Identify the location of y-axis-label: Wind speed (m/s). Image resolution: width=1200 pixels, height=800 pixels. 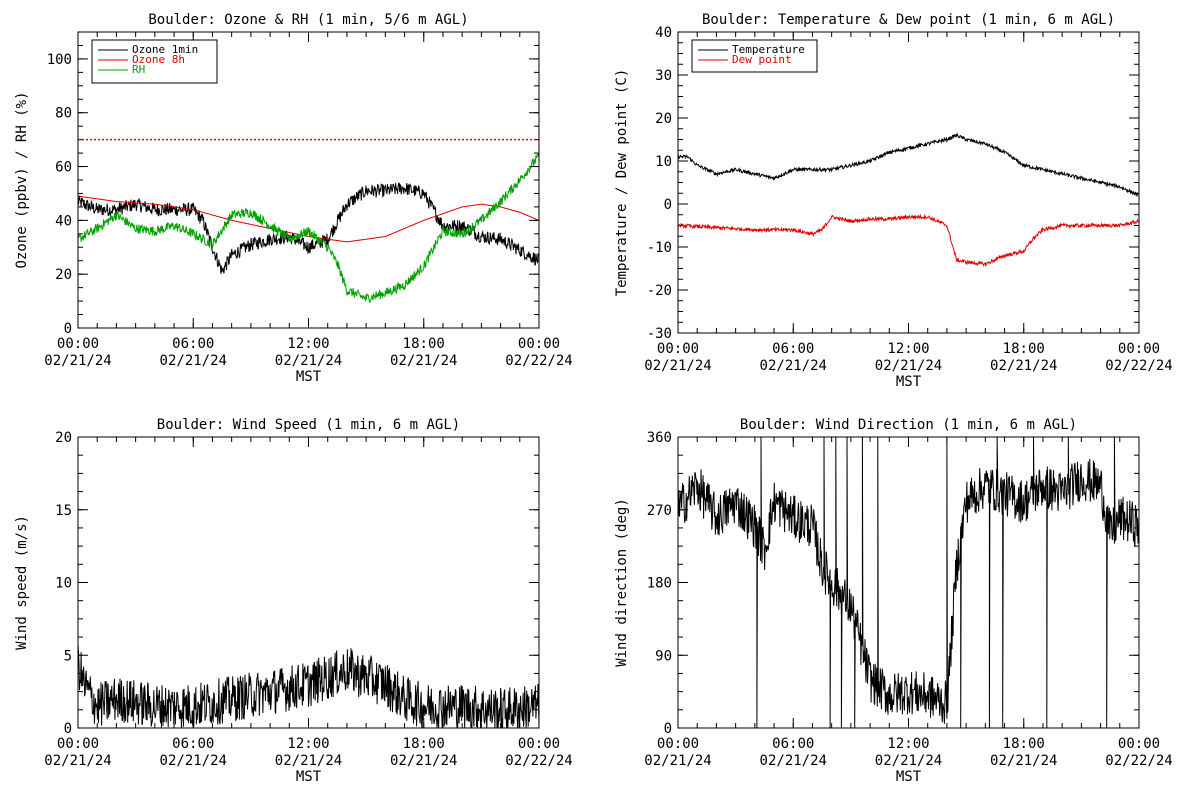
(22, 582).